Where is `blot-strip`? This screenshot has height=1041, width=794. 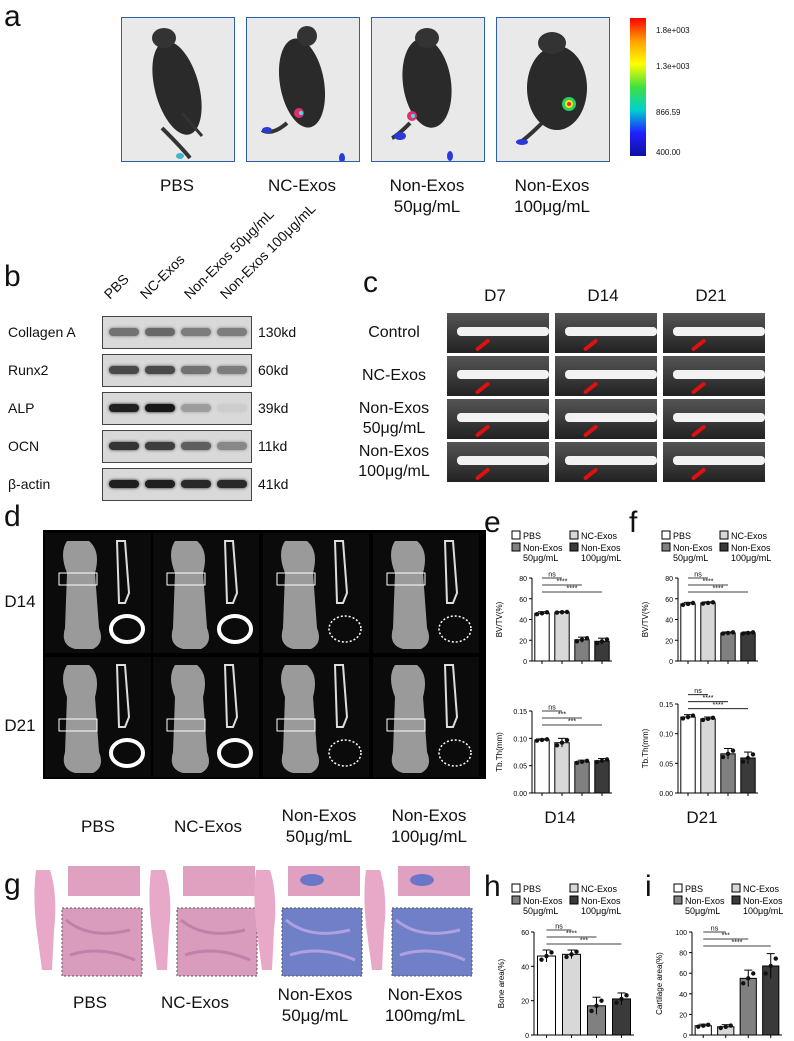 blot-strip is located at coordinates (177, 332).